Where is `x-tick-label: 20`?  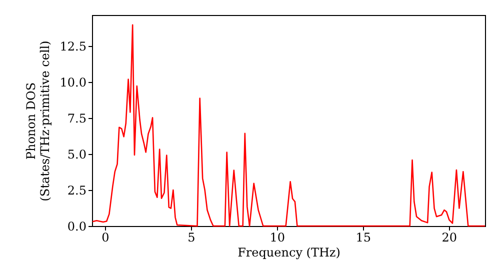 x-tick-label: 20 is located at coordinates (450, 237).